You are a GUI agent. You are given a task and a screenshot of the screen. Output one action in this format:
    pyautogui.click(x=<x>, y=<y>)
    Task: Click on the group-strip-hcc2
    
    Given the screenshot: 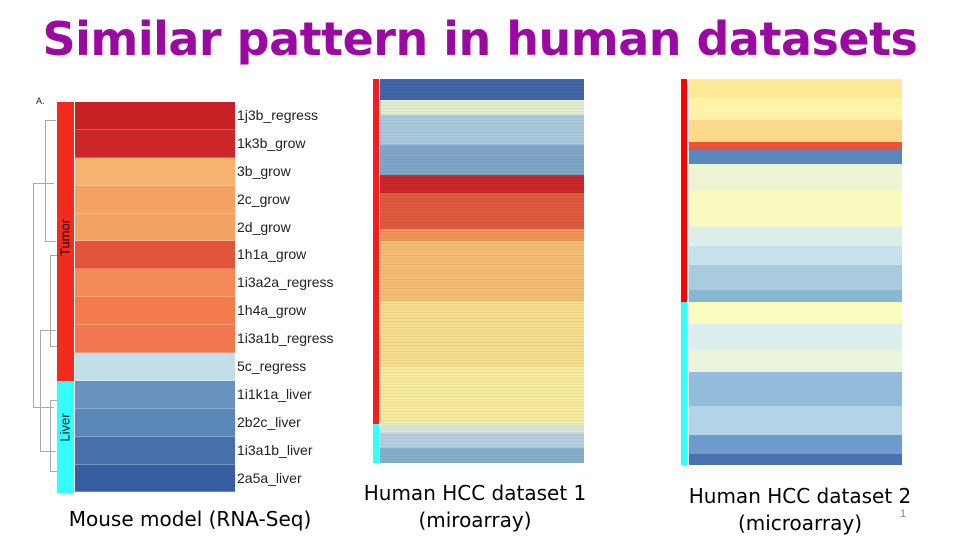 What is the action you would take?
    pyautogui.click(x=684, y=272)
    